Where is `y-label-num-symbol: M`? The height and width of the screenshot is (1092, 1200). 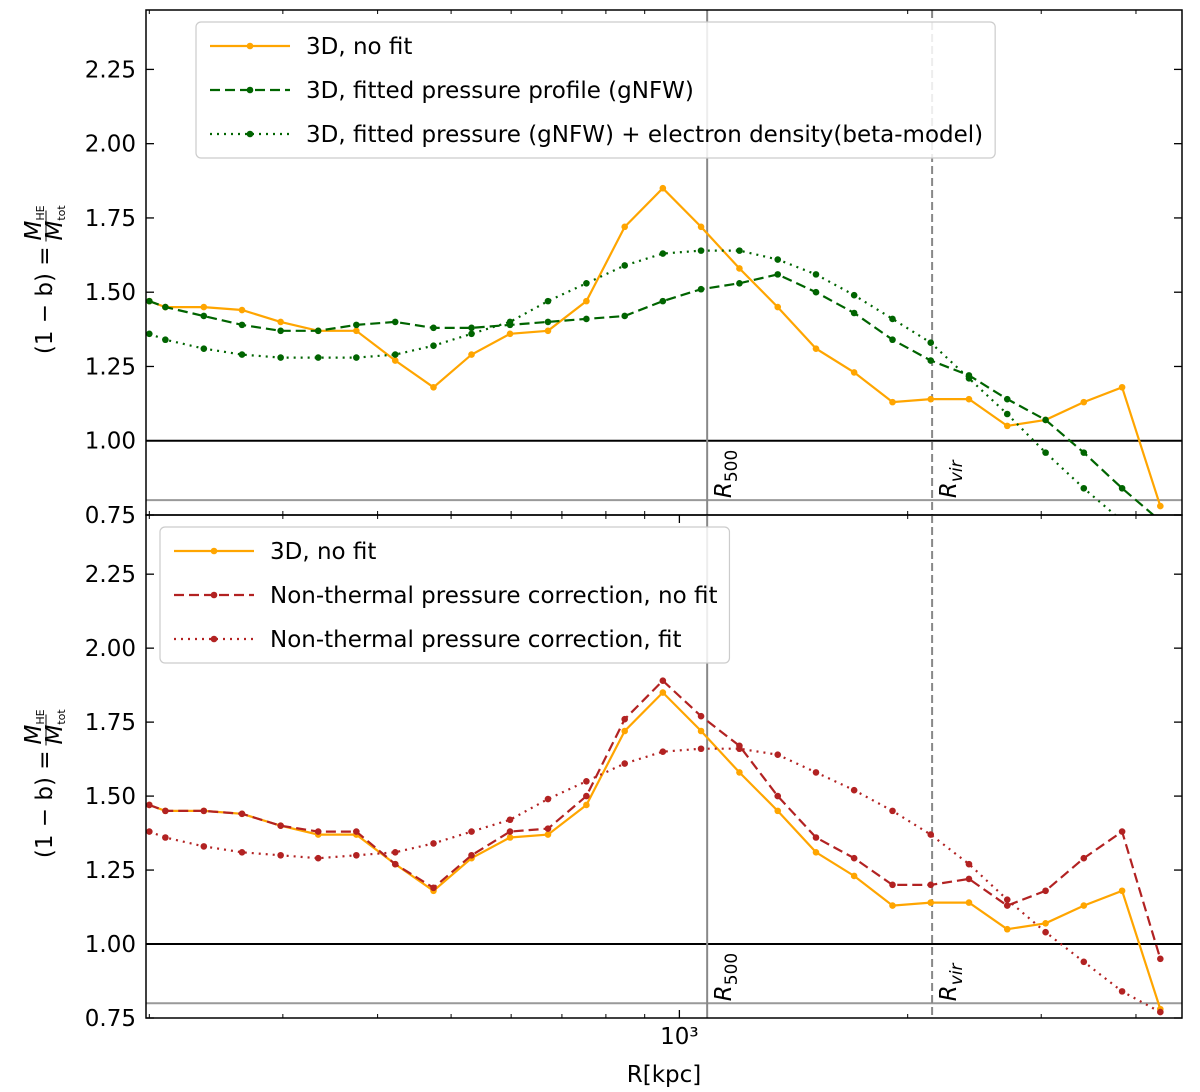
y-label-num-symbol: M is located at coordinates (34, 231).